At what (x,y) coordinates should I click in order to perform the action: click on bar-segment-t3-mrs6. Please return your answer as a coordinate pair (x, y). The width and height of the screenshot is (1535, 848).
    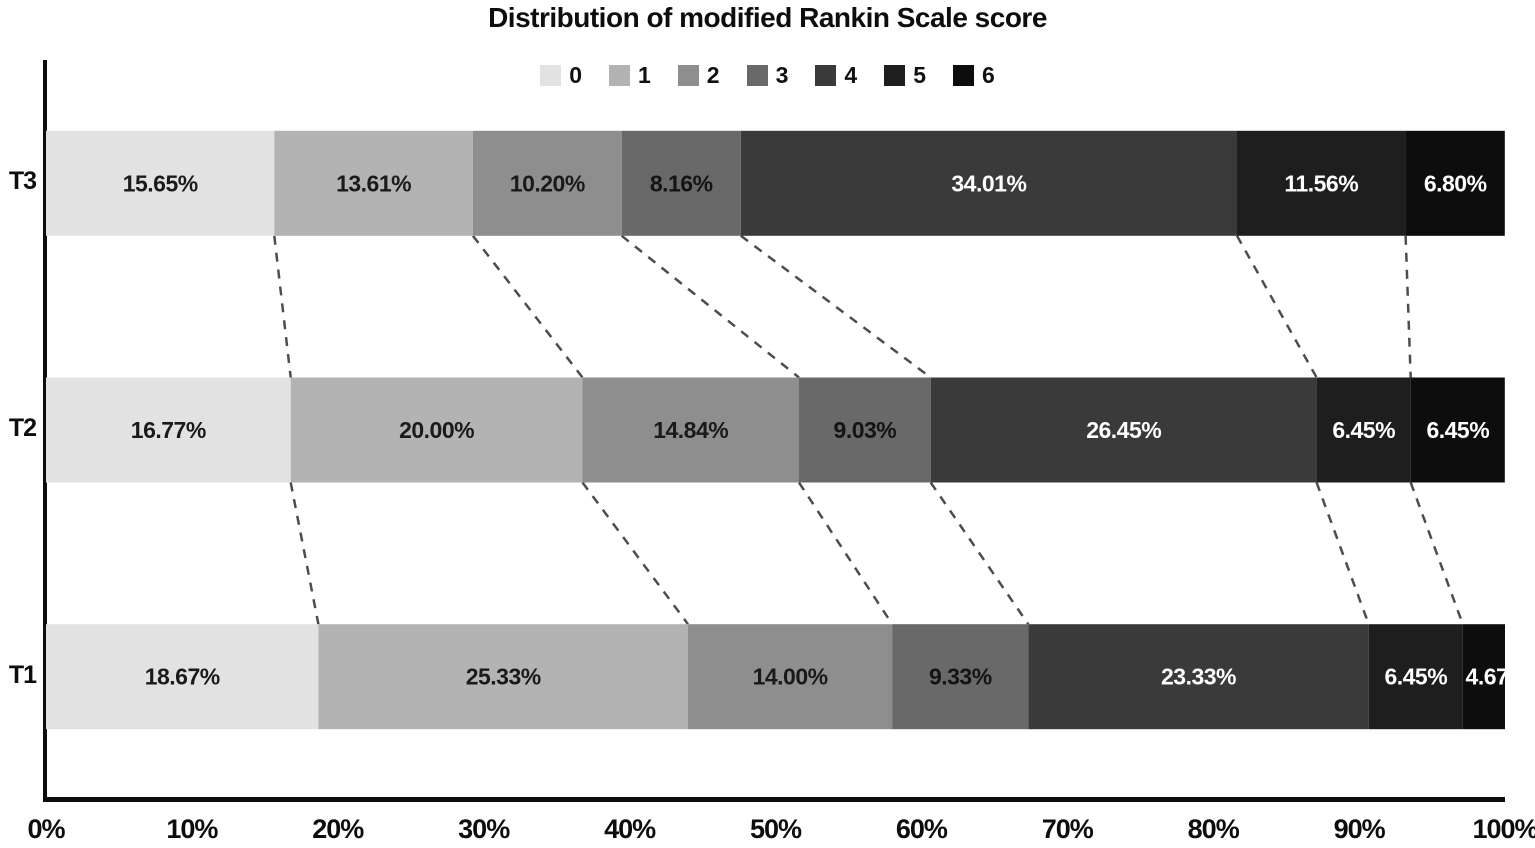
    Looking at the image, I should click on (1455, 183).